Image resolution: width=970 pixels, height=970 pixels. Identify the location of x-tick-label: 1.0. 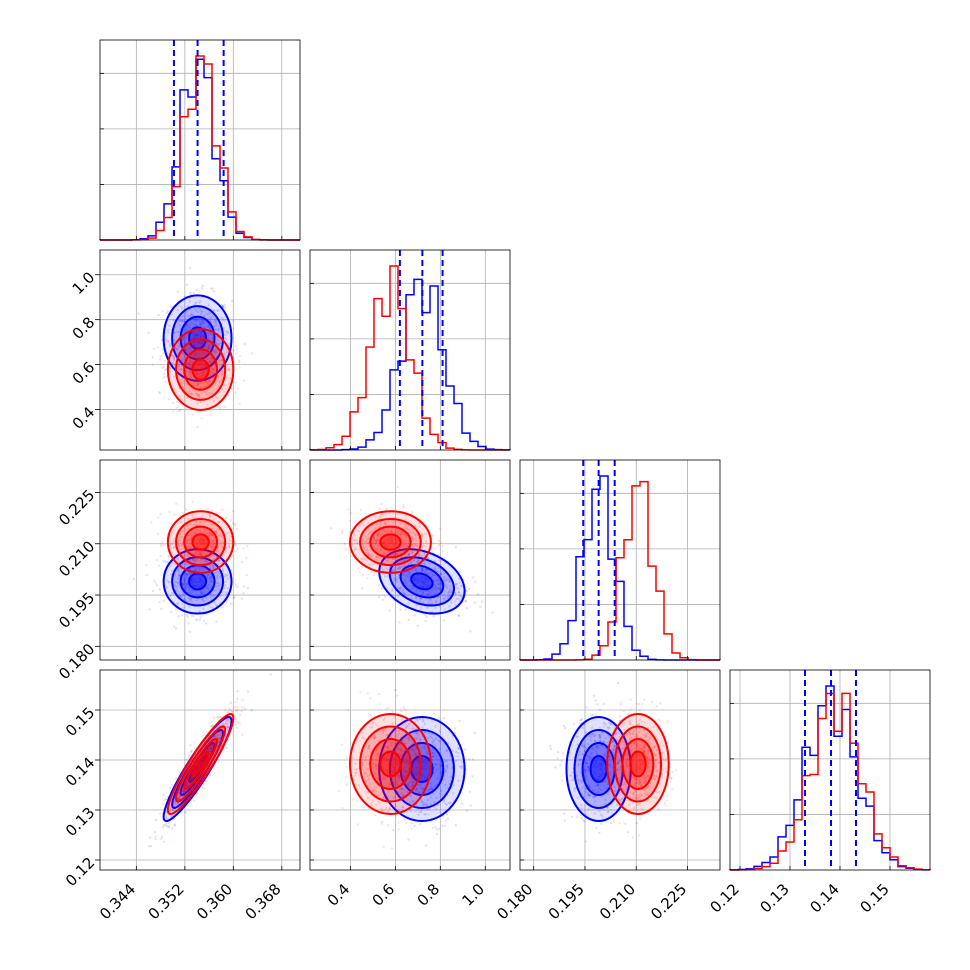
(474, 895).